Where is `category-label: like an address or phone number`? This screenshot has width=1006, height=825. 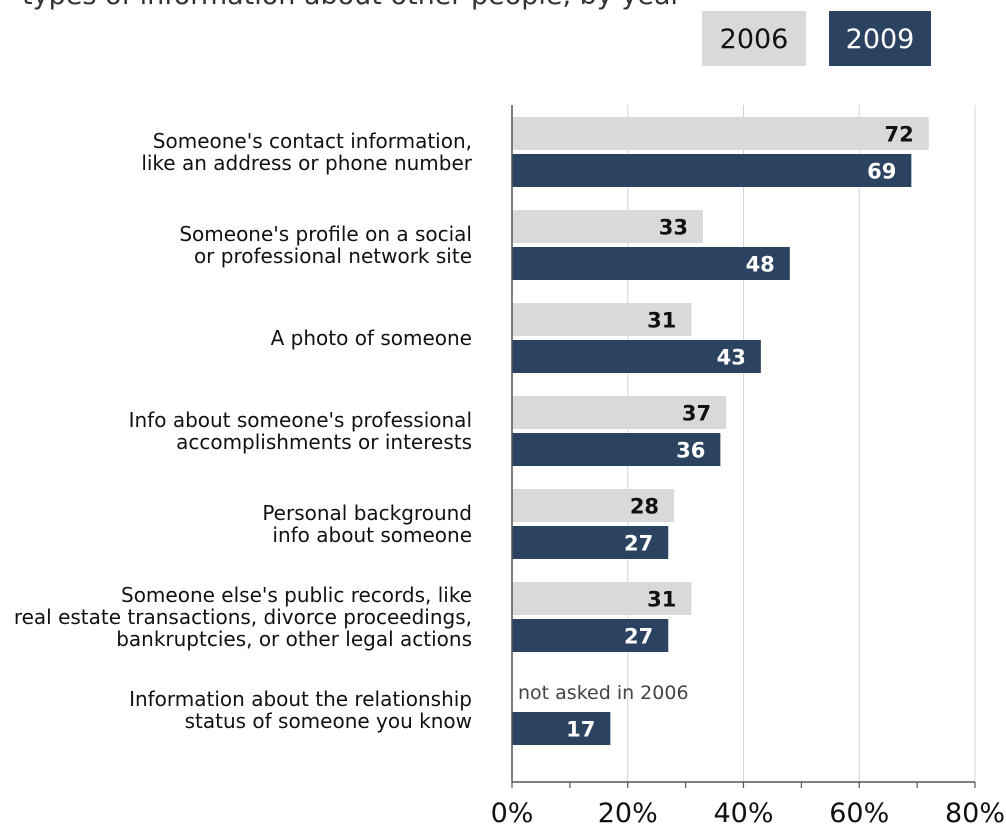 category-label: like an address or phone number is located at coordinates (306, 163).